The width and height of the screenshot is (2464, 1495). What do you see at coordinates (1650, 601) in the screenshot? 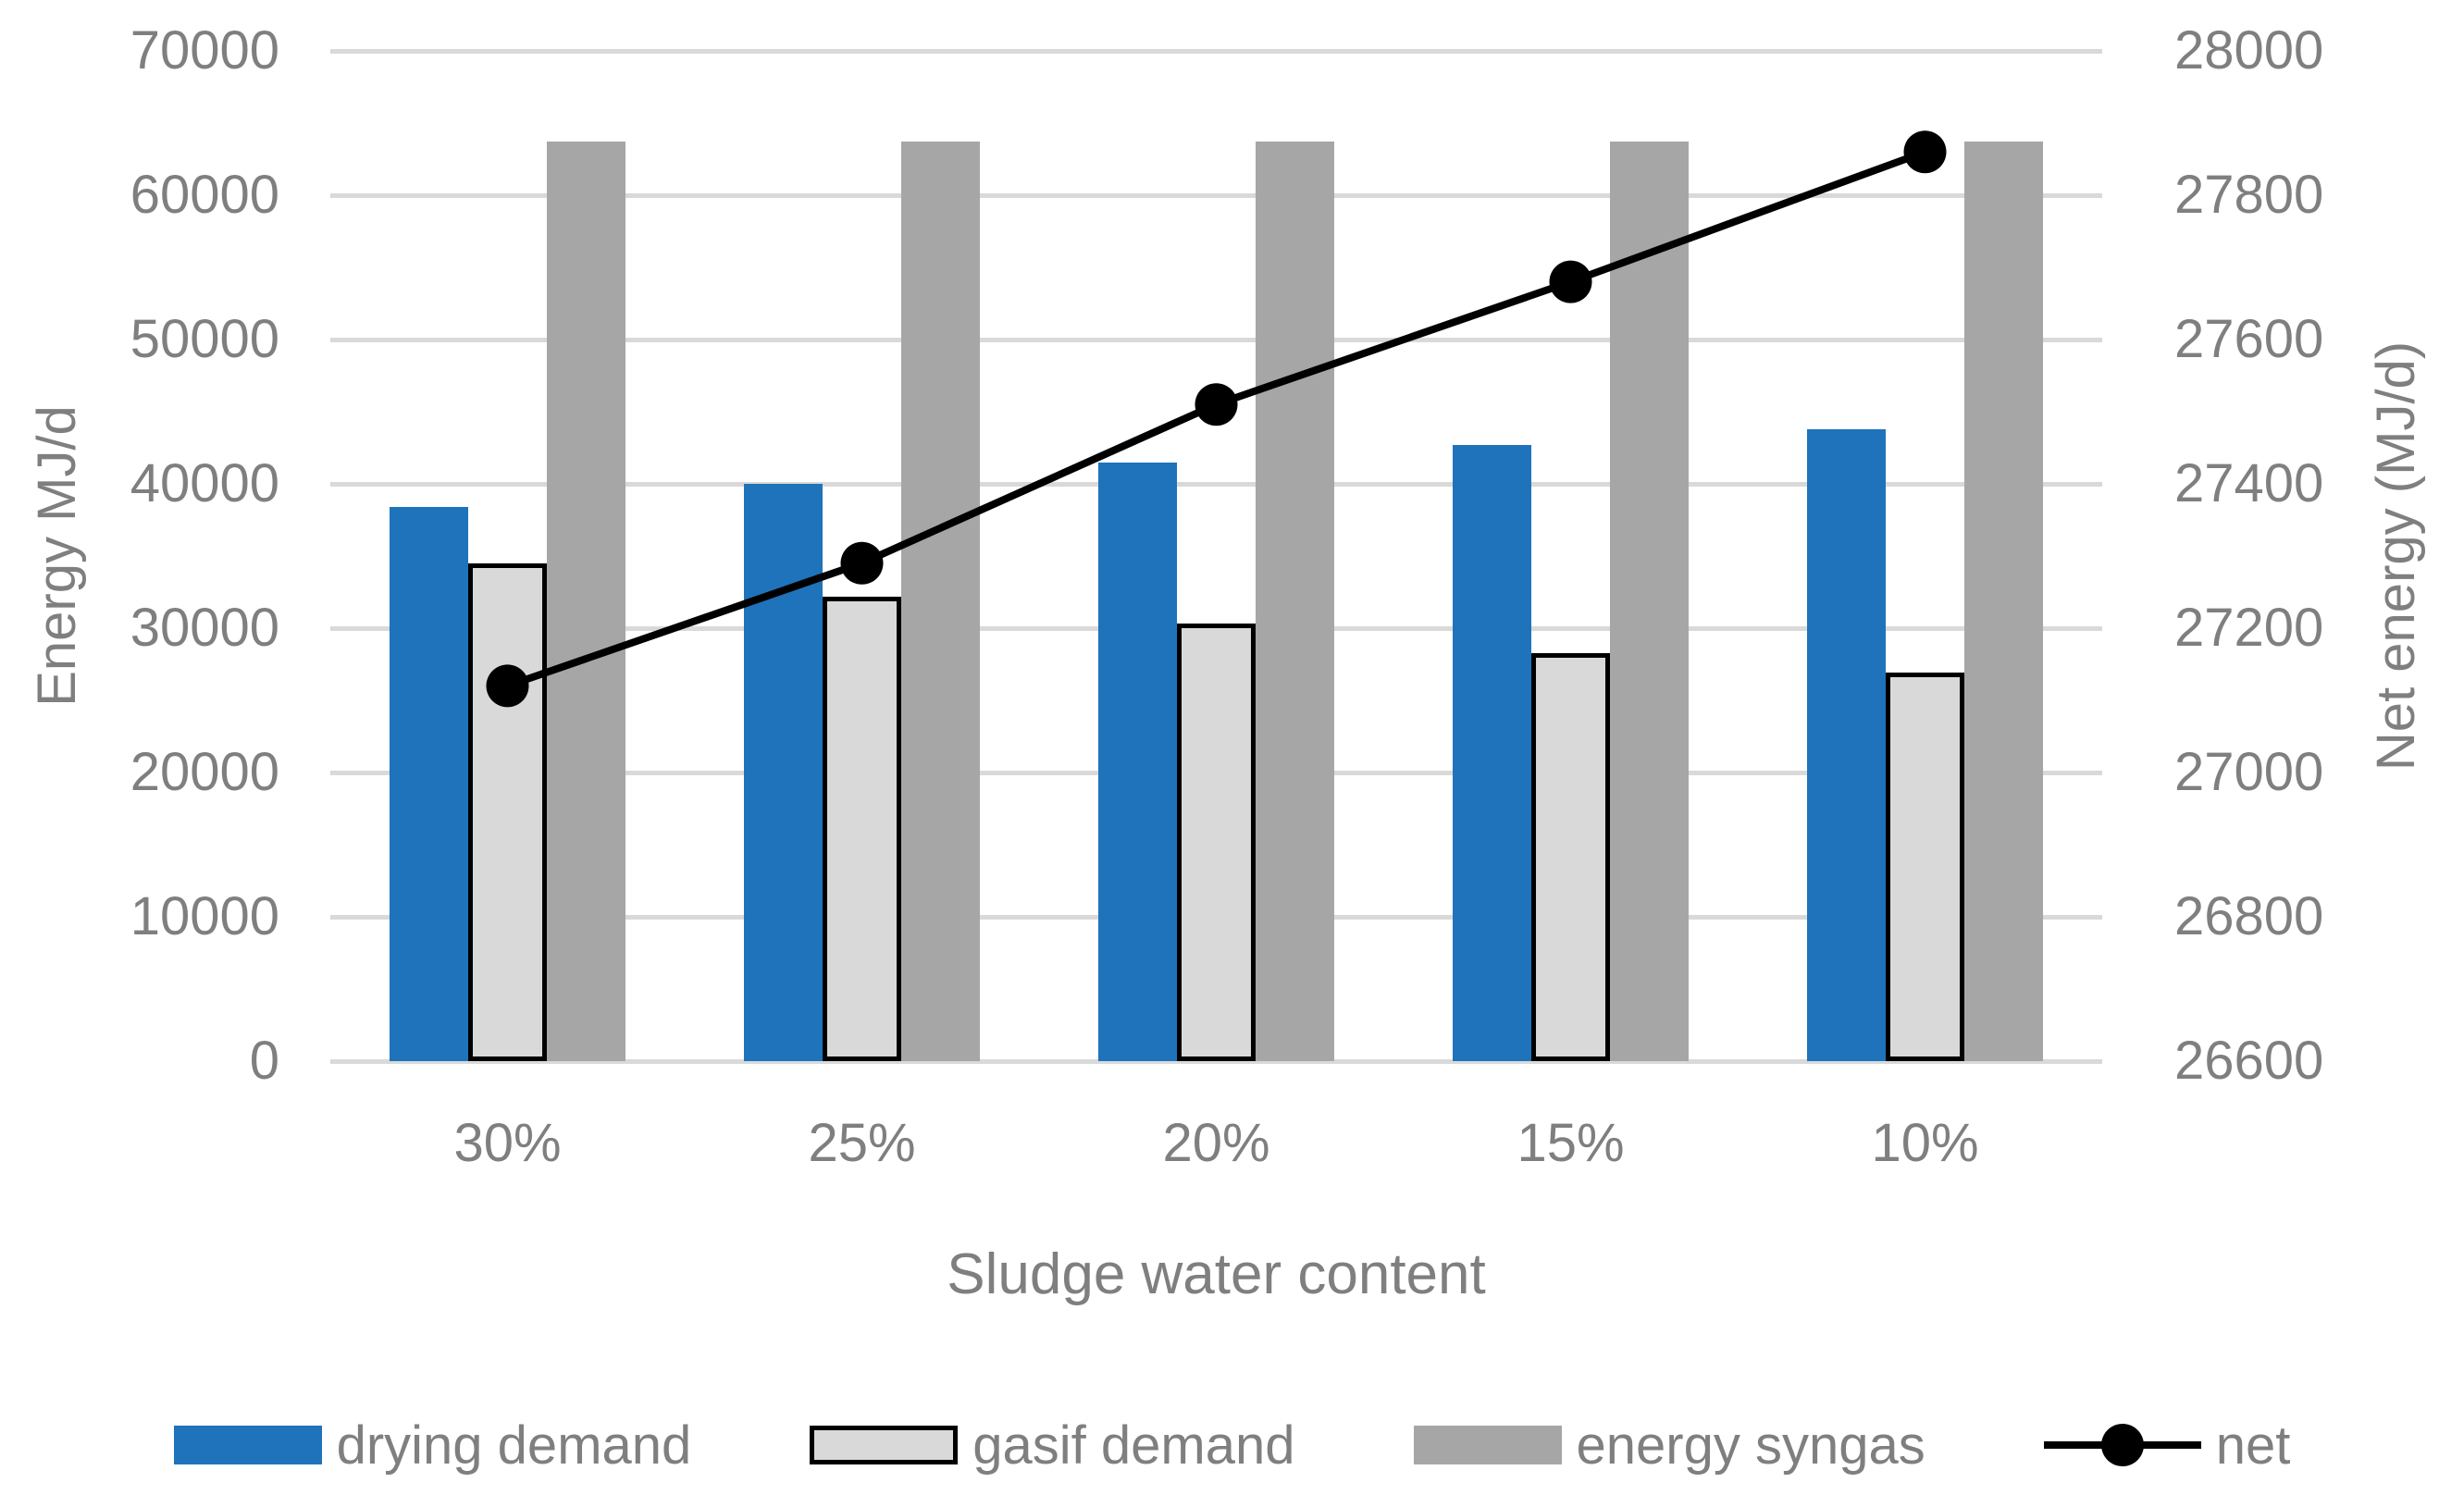
I see `bar-energy-syngas-15%` at bounding box center [1650, 601].